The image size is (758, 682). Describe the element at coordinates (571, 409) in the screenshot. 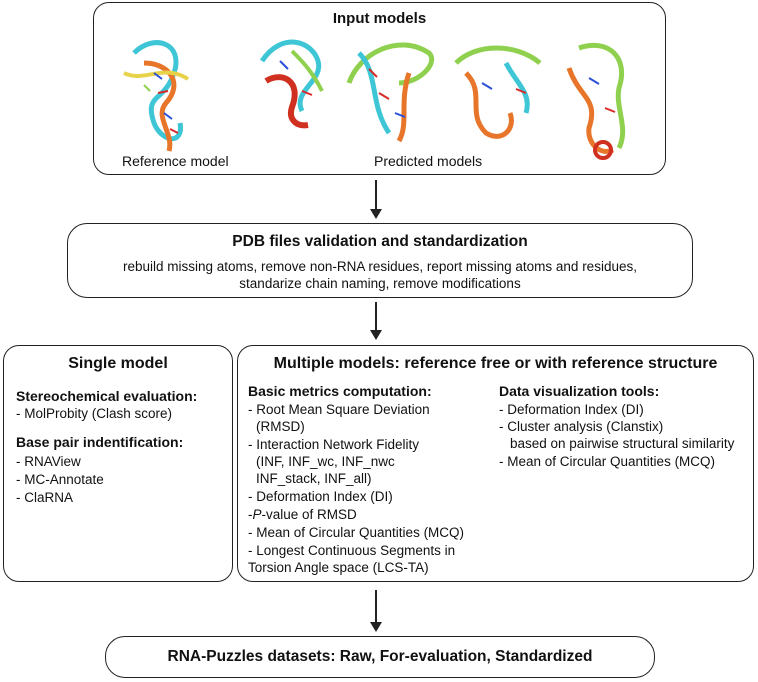

I see `viz-line: - Deformation Index (DI)` at that location.